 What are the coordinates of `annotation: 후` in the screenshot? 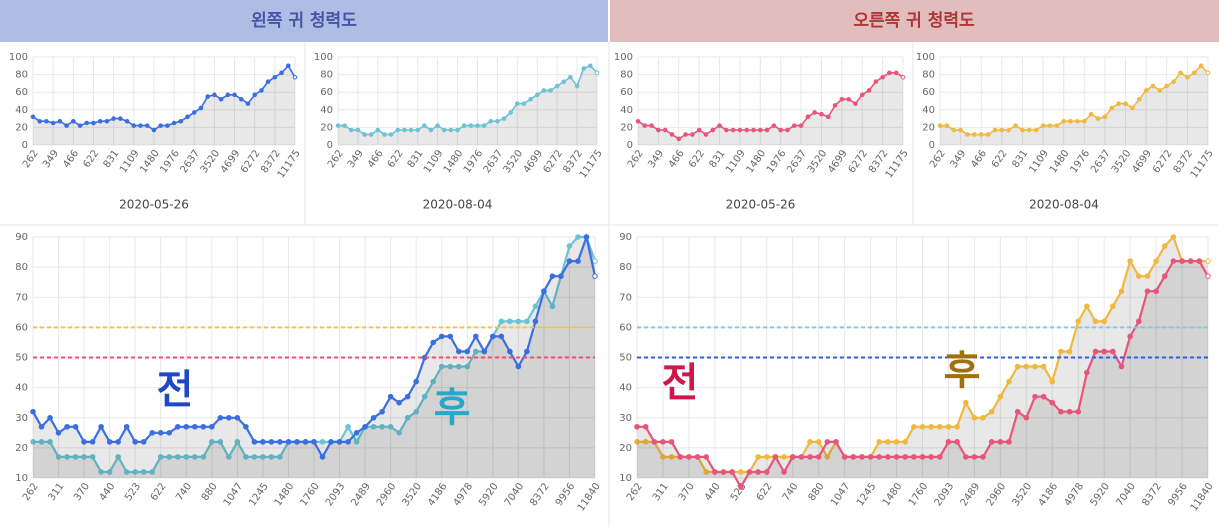 It's located at (962, 371).